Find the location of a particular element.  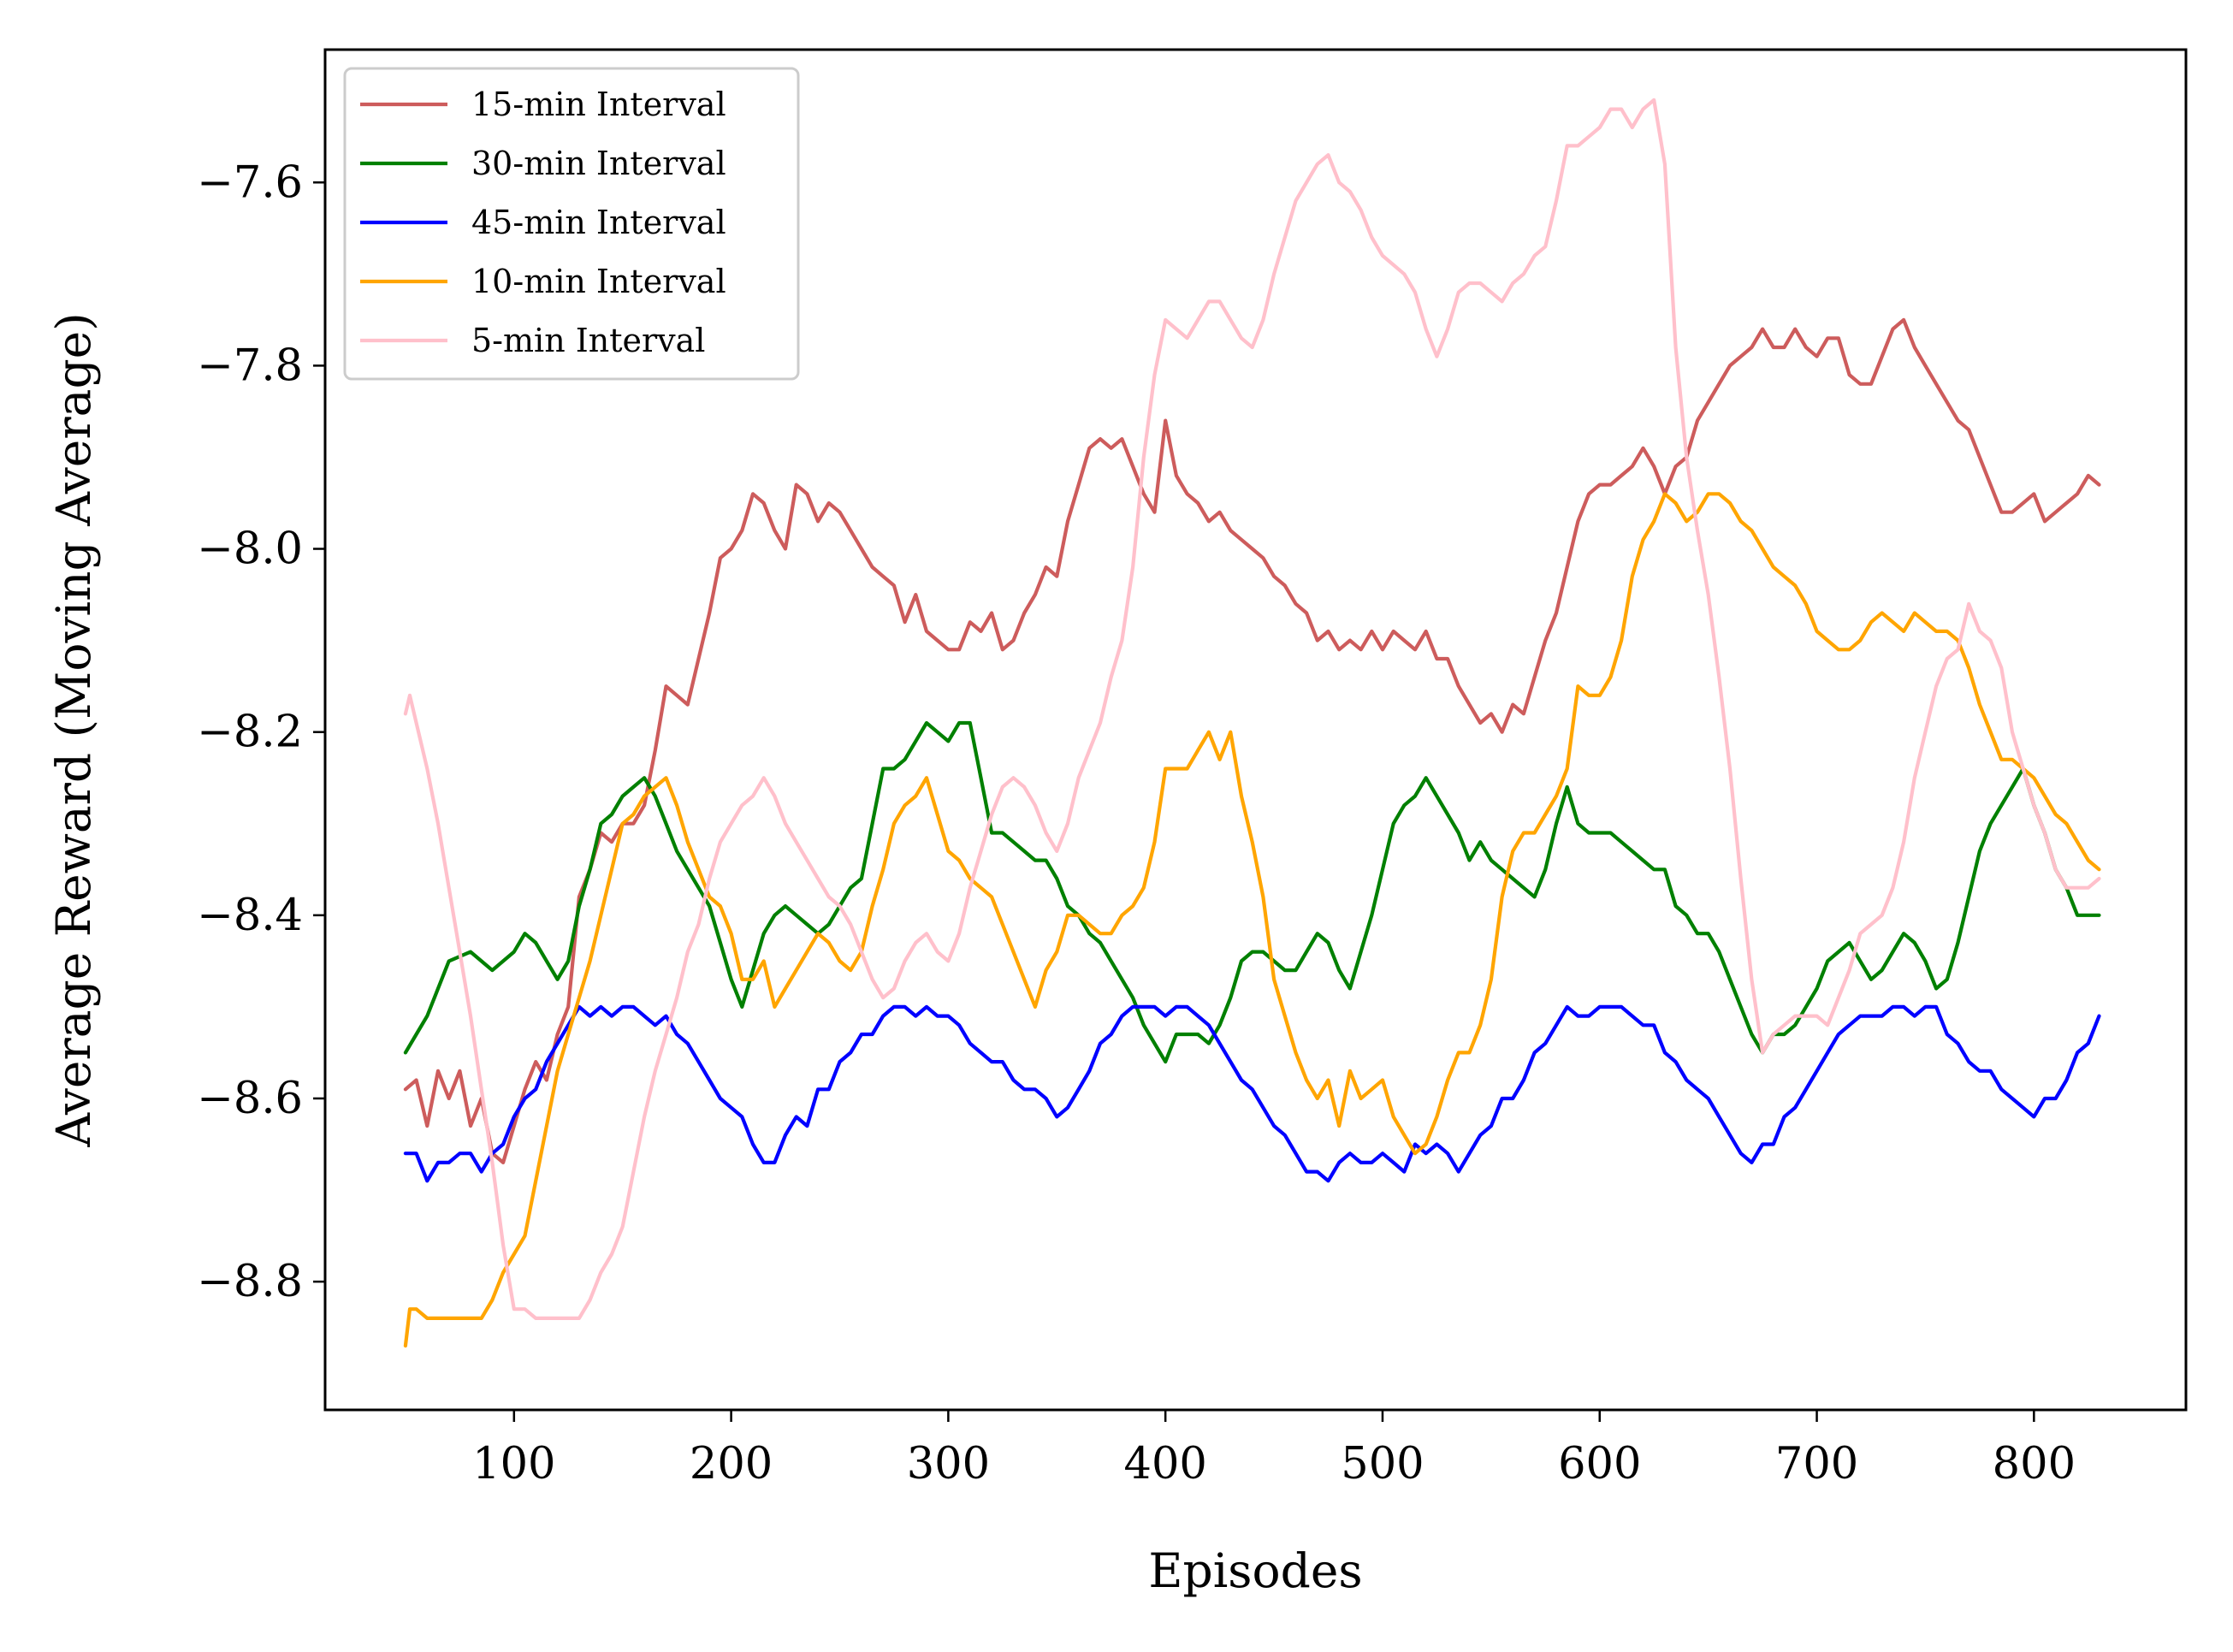

legend-label: 5-min Interval is located at coordinates (588, 340).